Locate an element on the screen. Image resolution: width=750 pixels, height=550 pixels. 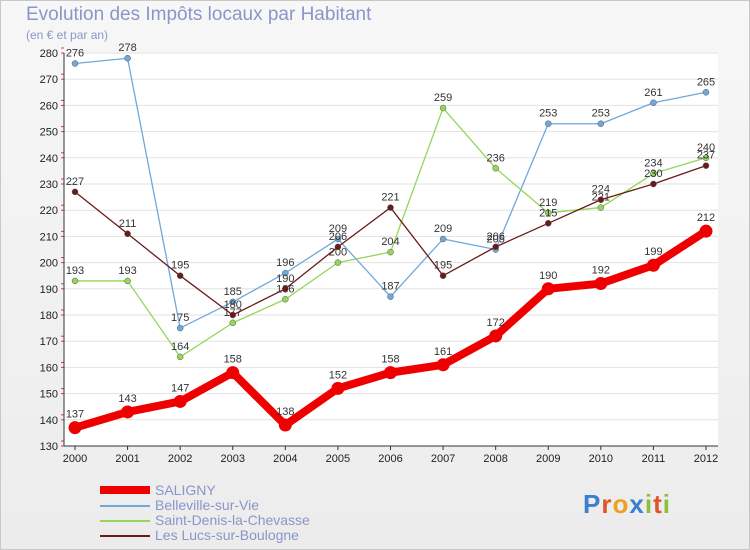
data-label: 209 is located at coordinates (443, 229).